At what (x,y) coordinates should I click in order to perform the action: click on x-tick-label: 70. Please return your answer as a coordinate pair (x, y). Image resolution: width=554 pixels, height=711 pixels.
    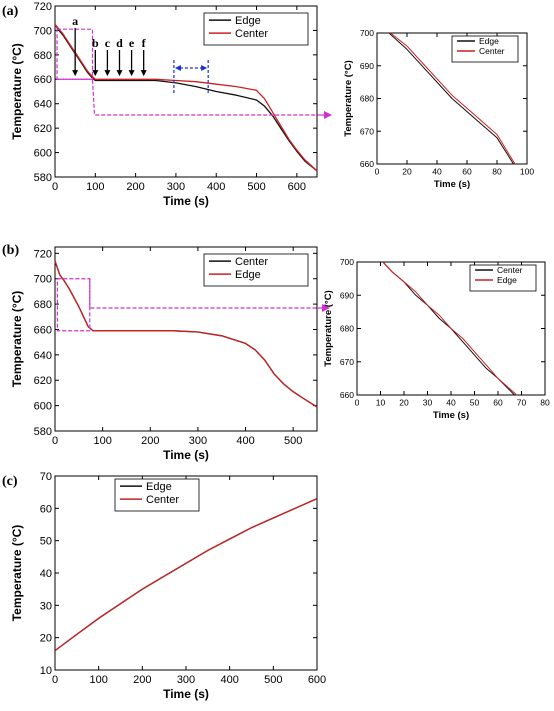
    Looking at the image, I should click on (522, 403).